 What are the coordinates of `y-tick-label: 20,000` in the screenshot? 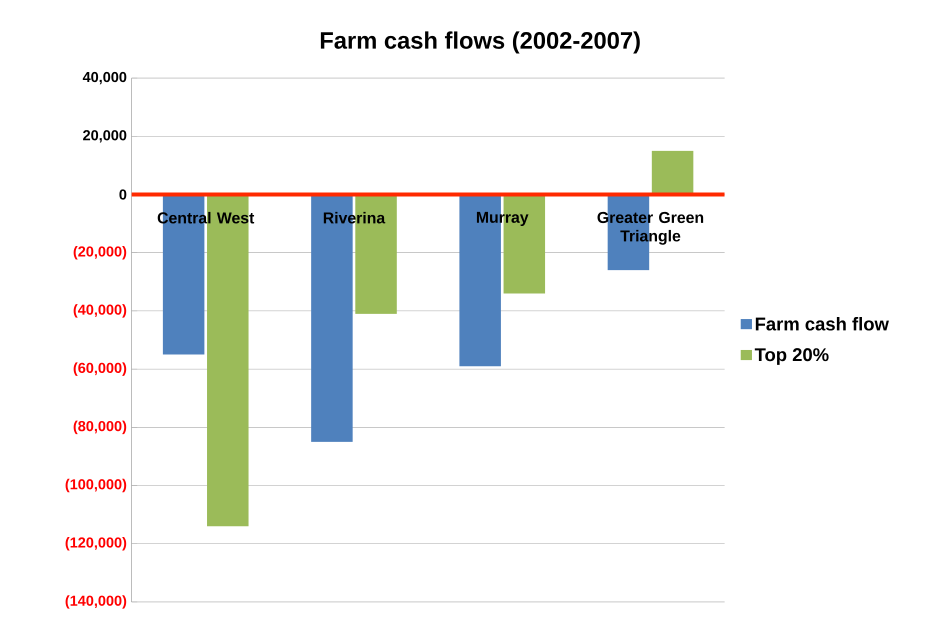 It's located at (104, 136).